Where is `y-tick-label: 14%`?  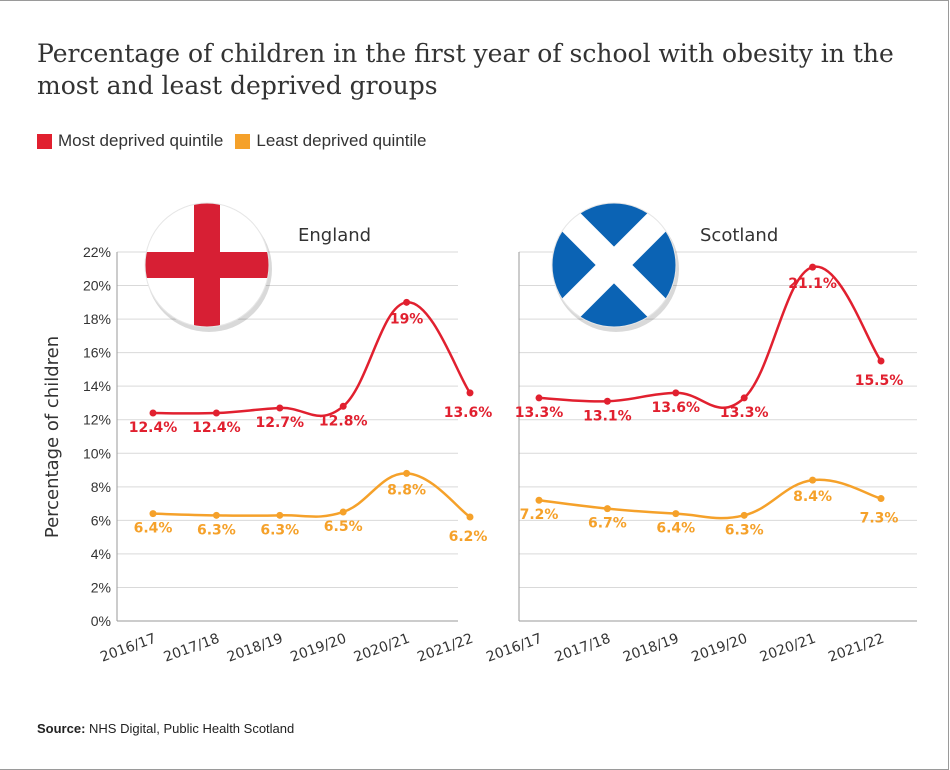
y-tick-label: 14% is located at coordinates (97, 386).